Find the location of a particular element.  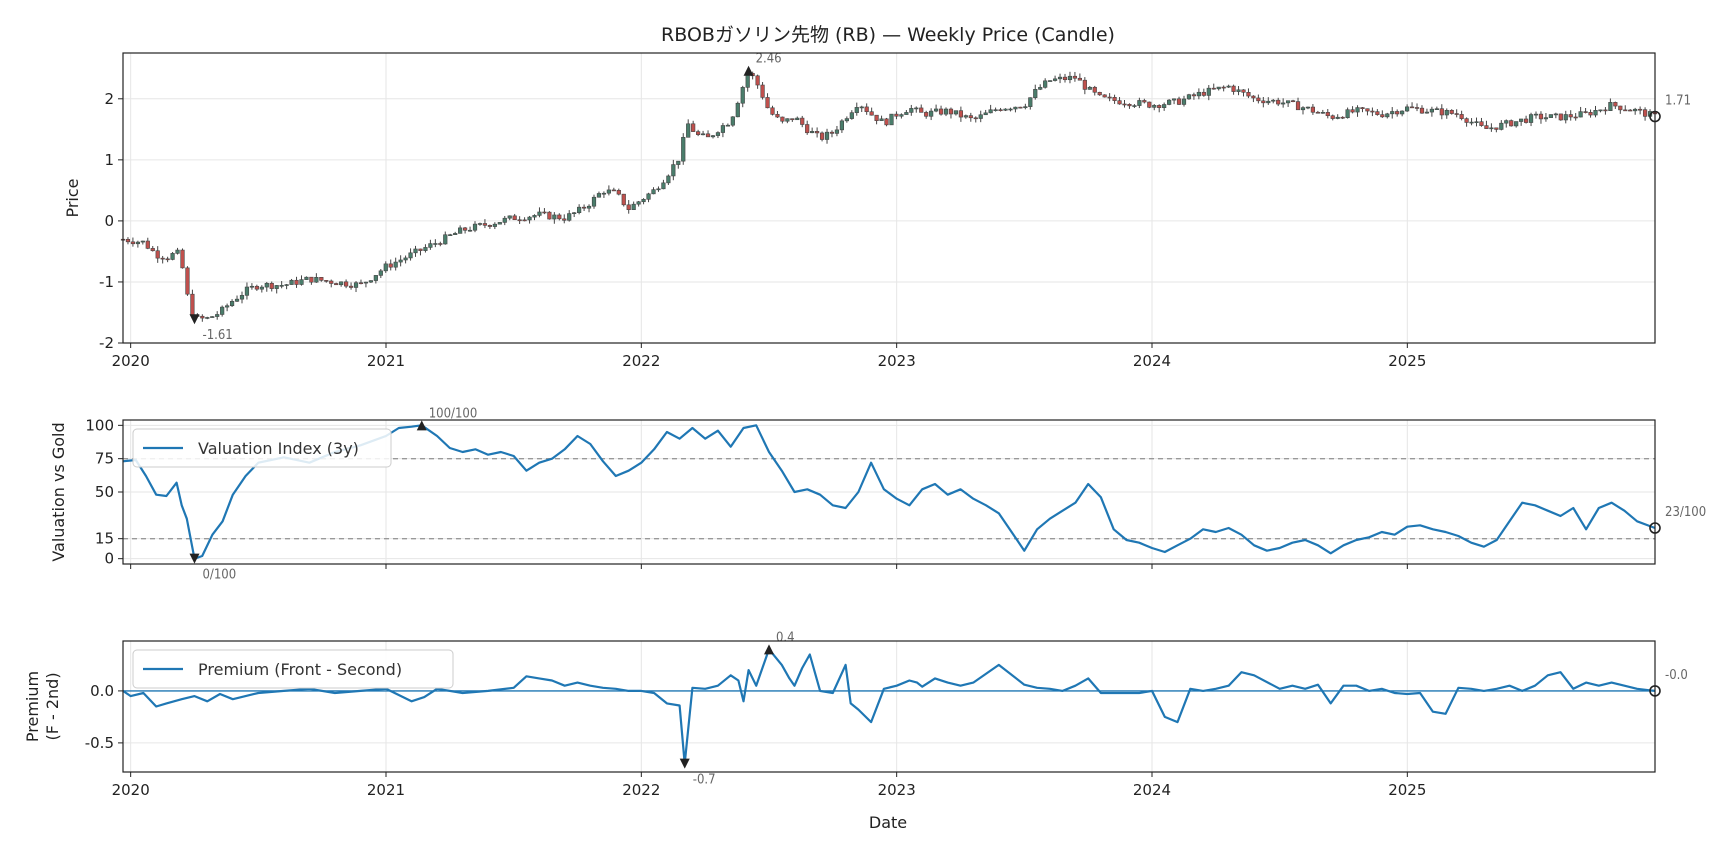

y-tick-label: -1 is located at coordinates (106, 282).